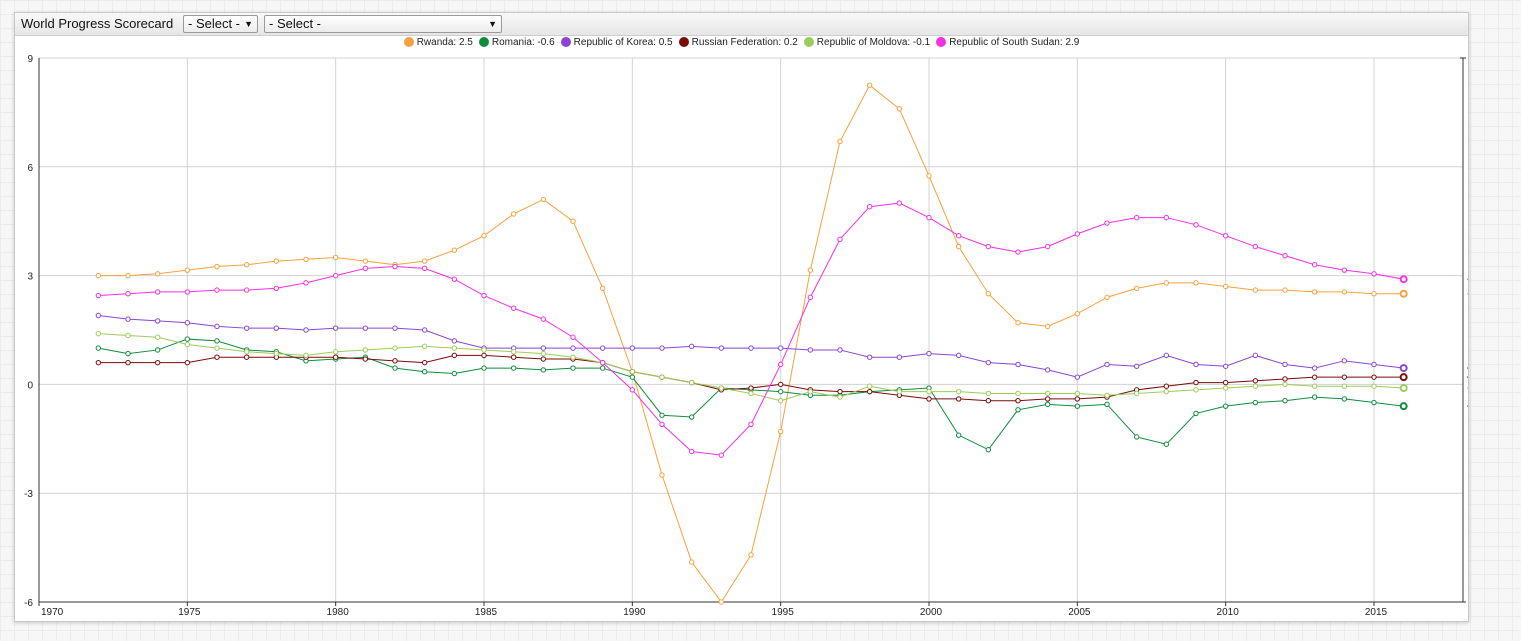 Image resolution: width=1521 pixels, height=641 pixels. What do you see at coordinates (30, 385) in the screenshot?
I see `y-tick-label: 0` at bounding box center [30, 385].